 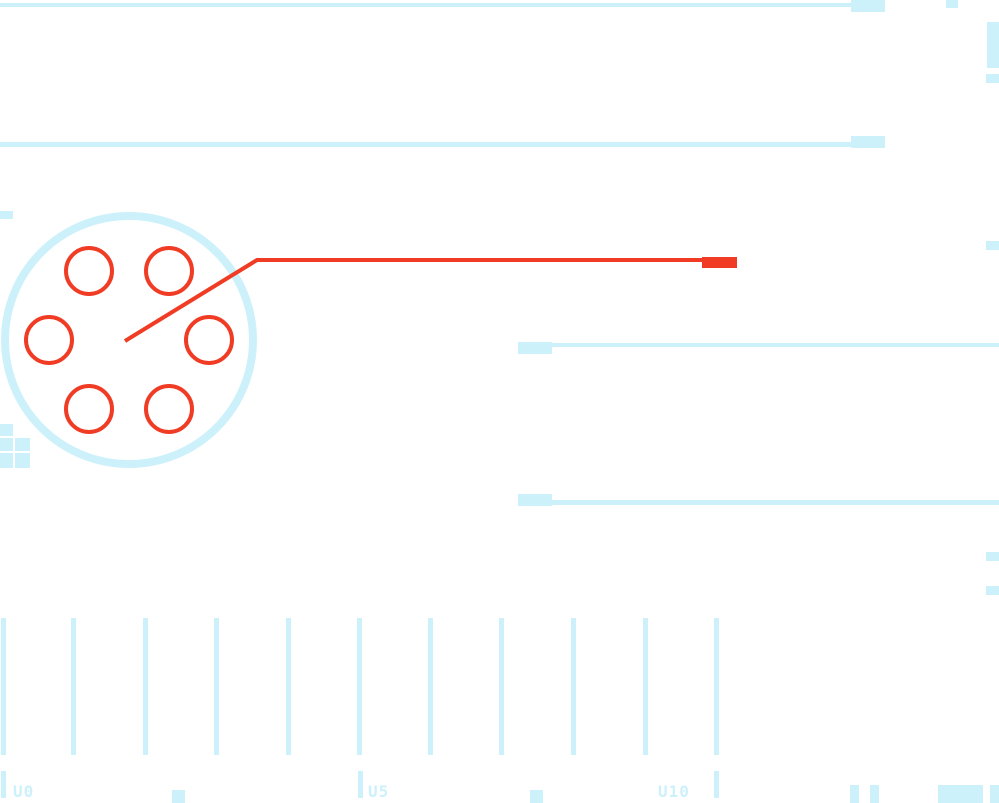 What do you see at coordinates (952, 4) in the screenshot?
I see `corner-pad` at bounding box center [952, 4].